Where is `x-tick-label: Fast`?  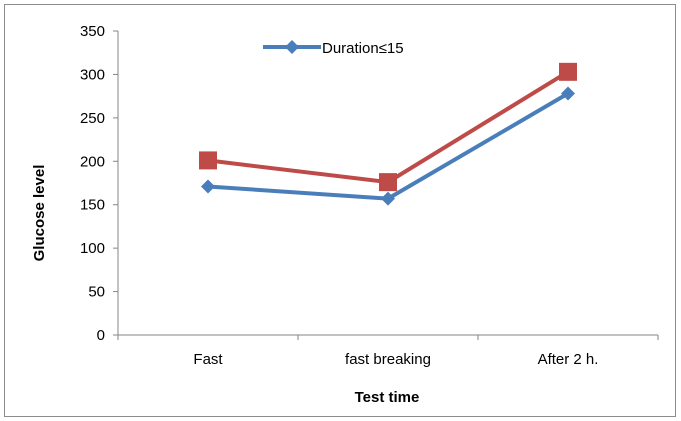 x-tick-label: Fast is located at coordinates (208, 359).